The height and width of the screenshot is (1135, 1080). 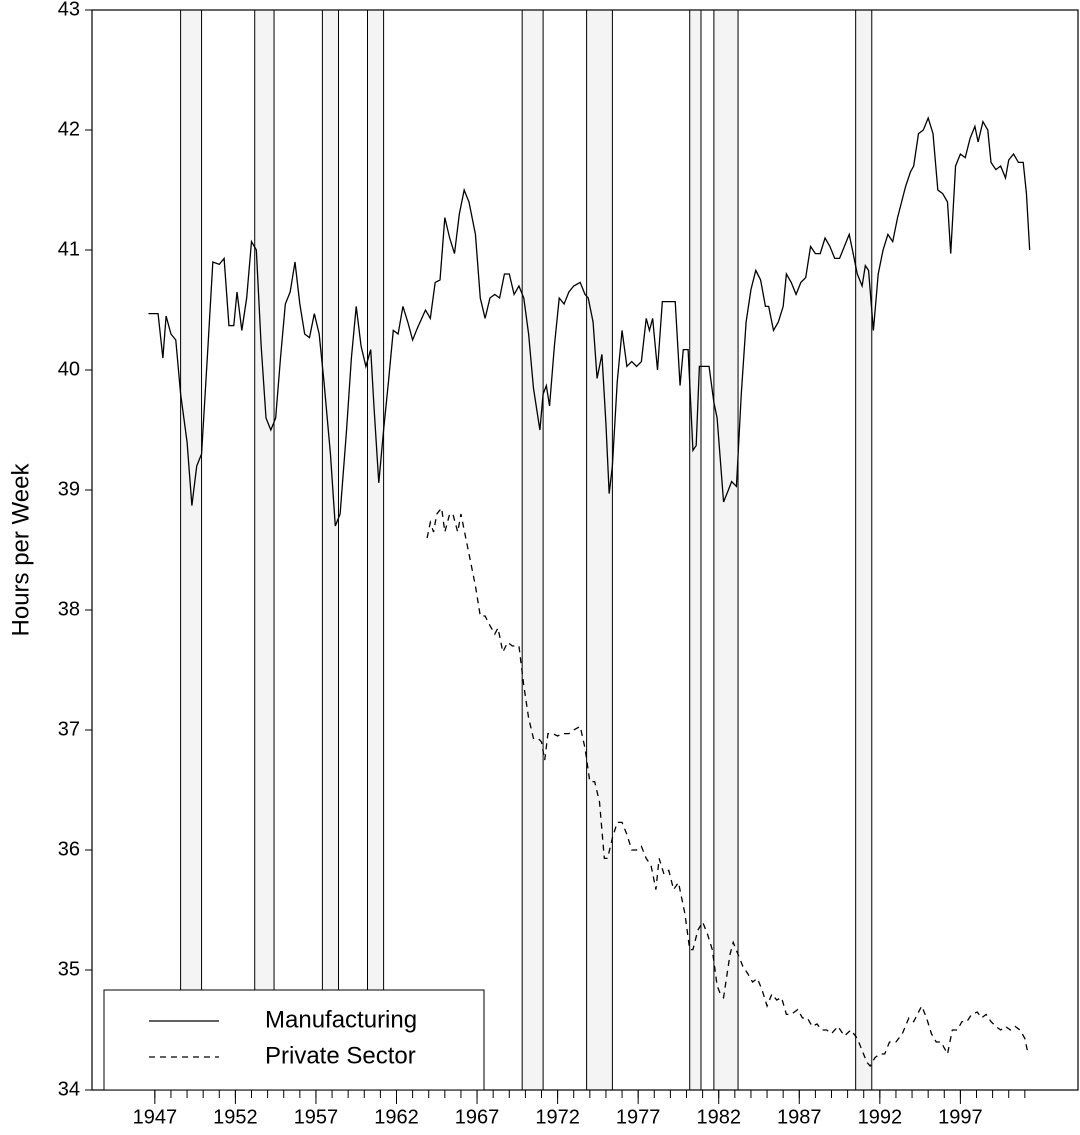 I want to click on x-tick-label: 1997, so click(x=960, y=1117).